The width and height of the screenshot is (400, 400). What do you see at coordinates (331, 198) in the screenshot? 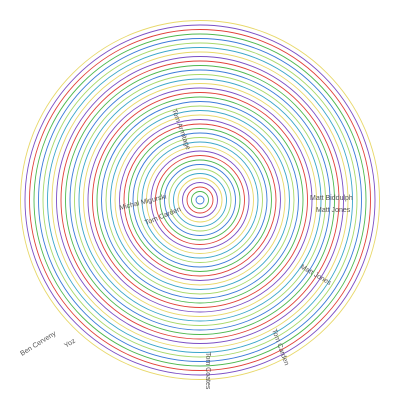
I see `label: Matt Biddulph` at bounding box center [331, 198].